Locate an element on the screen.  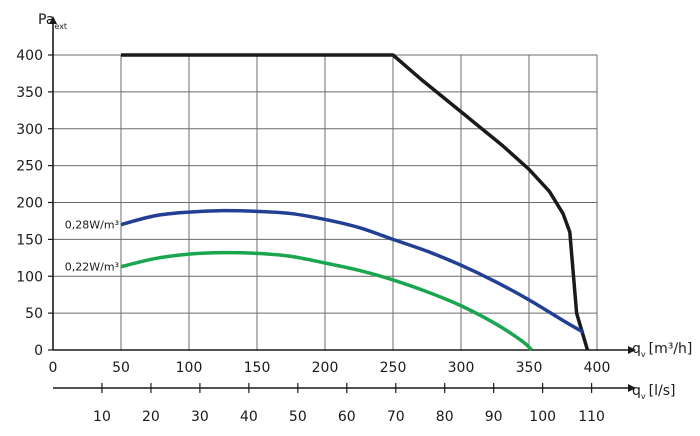
y-tick-label: 250 is located at coordinates (29, 167).